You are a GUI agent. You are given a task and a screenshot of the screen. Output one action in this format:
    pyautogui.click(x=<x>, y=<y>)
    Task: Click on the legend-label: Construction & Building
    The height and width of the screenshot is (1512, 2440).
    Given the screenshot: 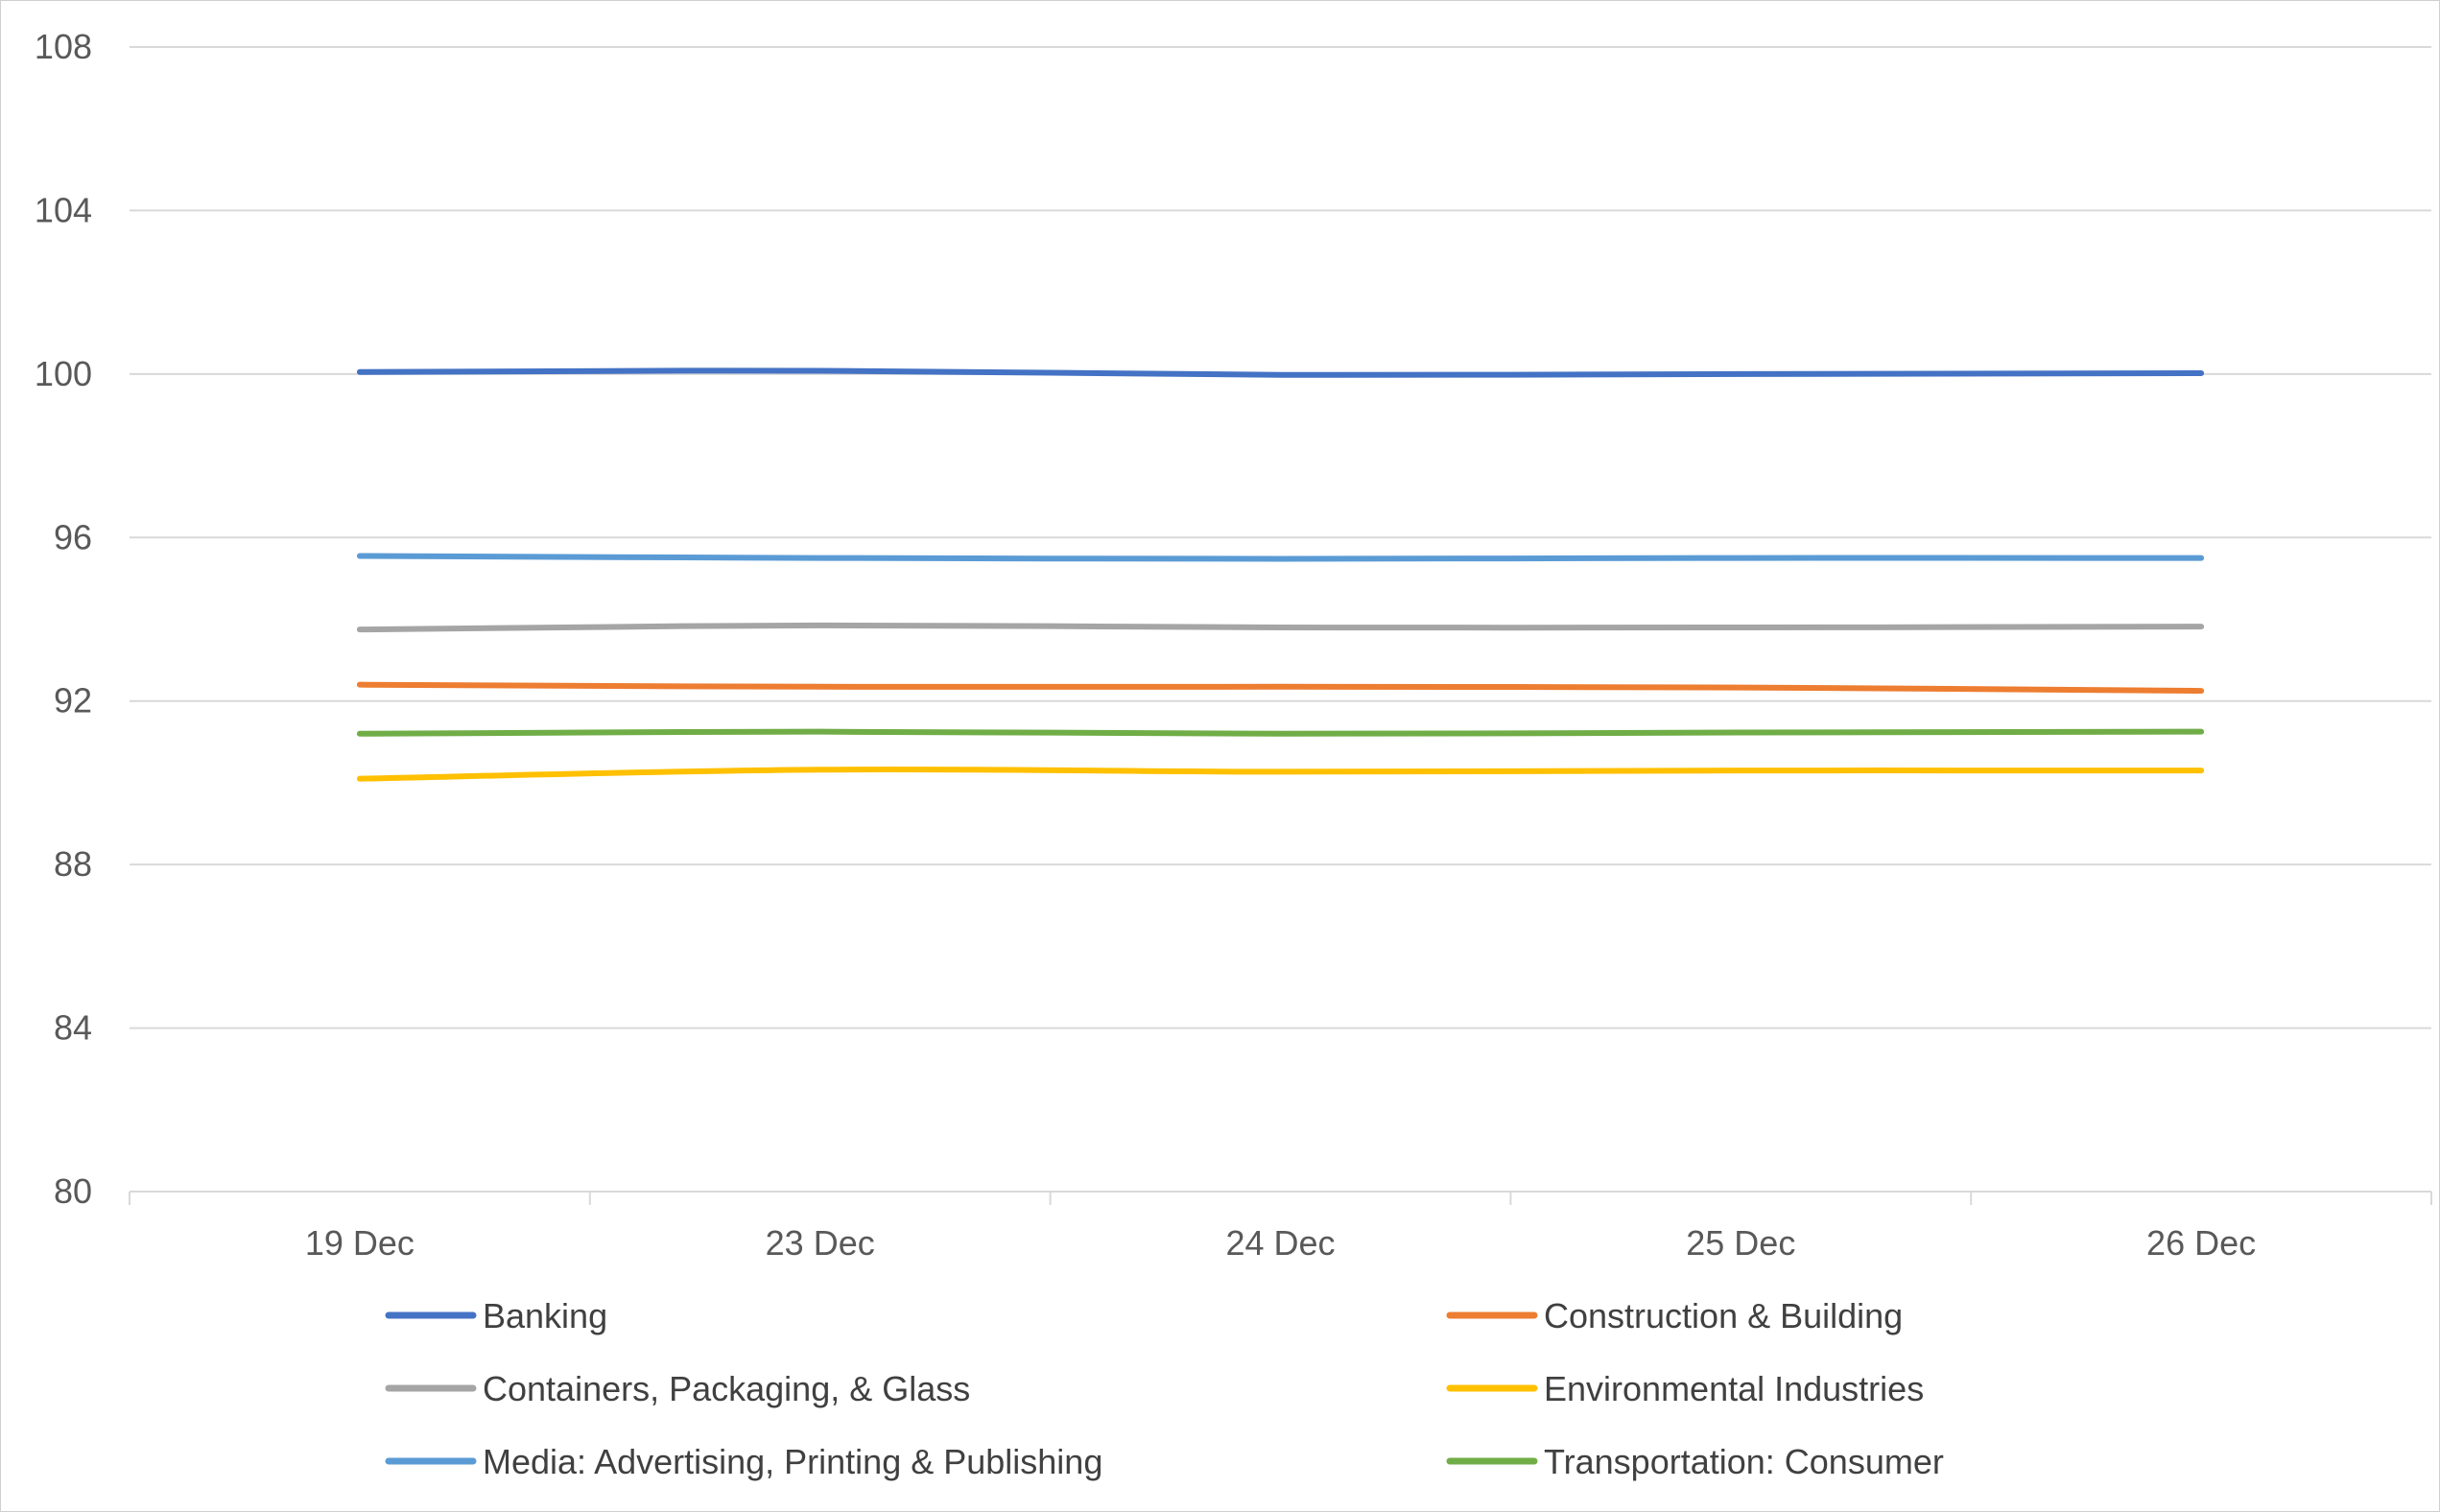 What is the action you would take?
    pyautogui.click(x=1723, y=1315)
    